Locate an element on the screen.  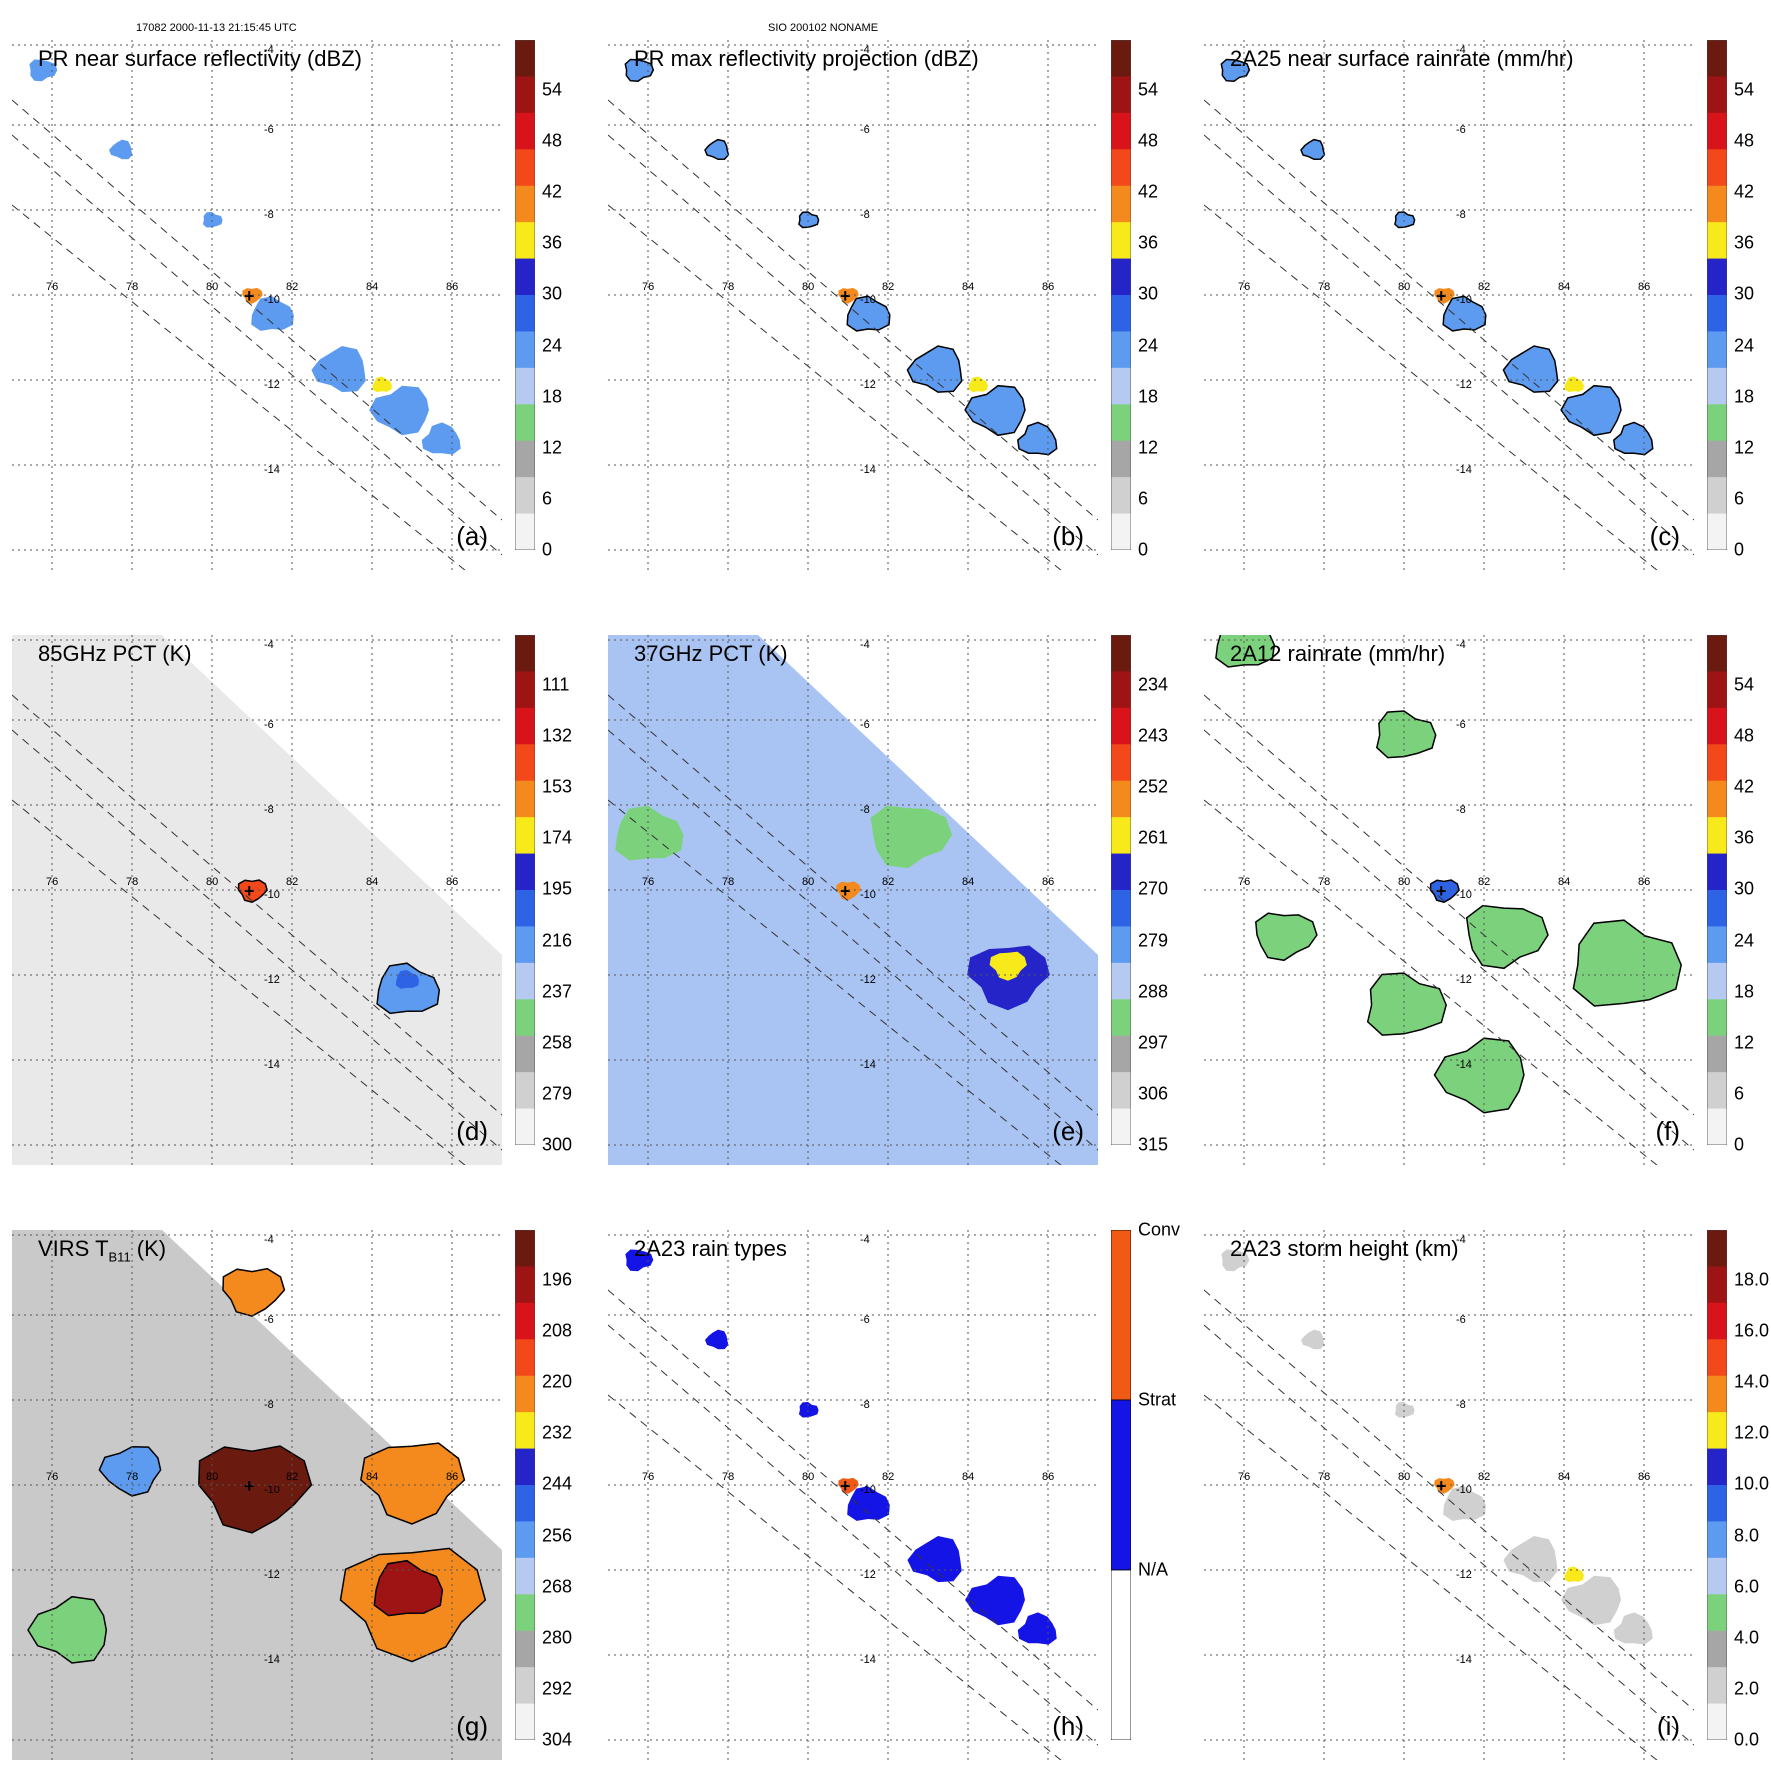
panel-title: 2A12 rainrate (mm/hr) is located at coordinates (1337, 654).